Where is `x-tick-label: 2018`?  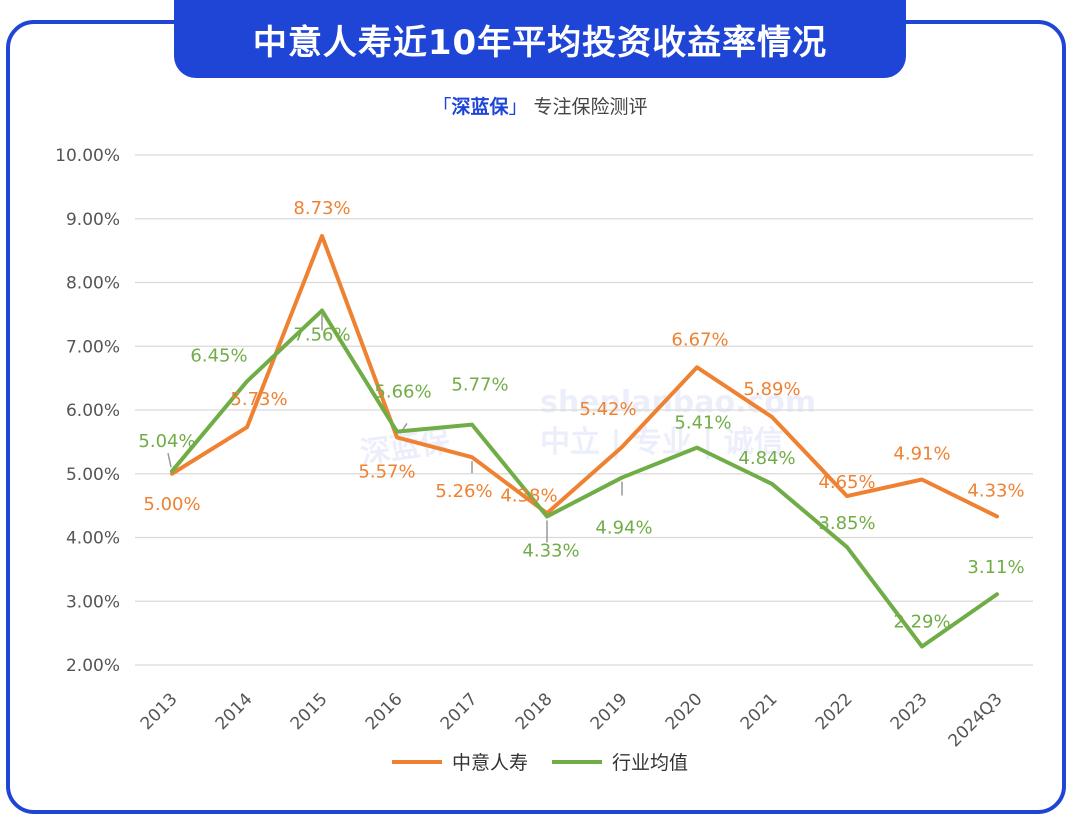 x-tick-label: 2018 is located at coordinates (534, 711).